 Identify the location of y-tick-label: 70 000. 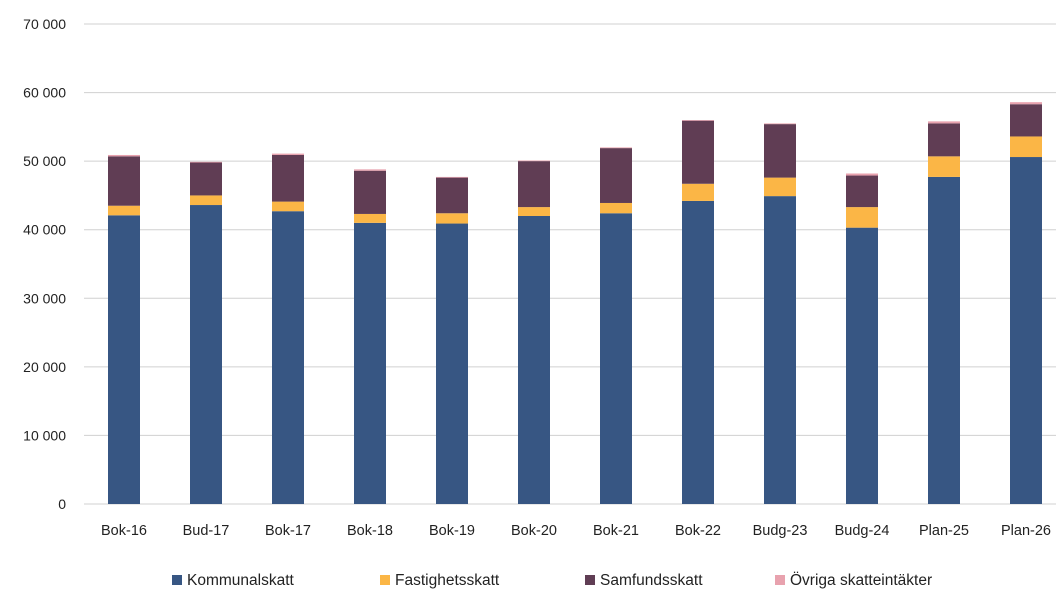
(44, 24).